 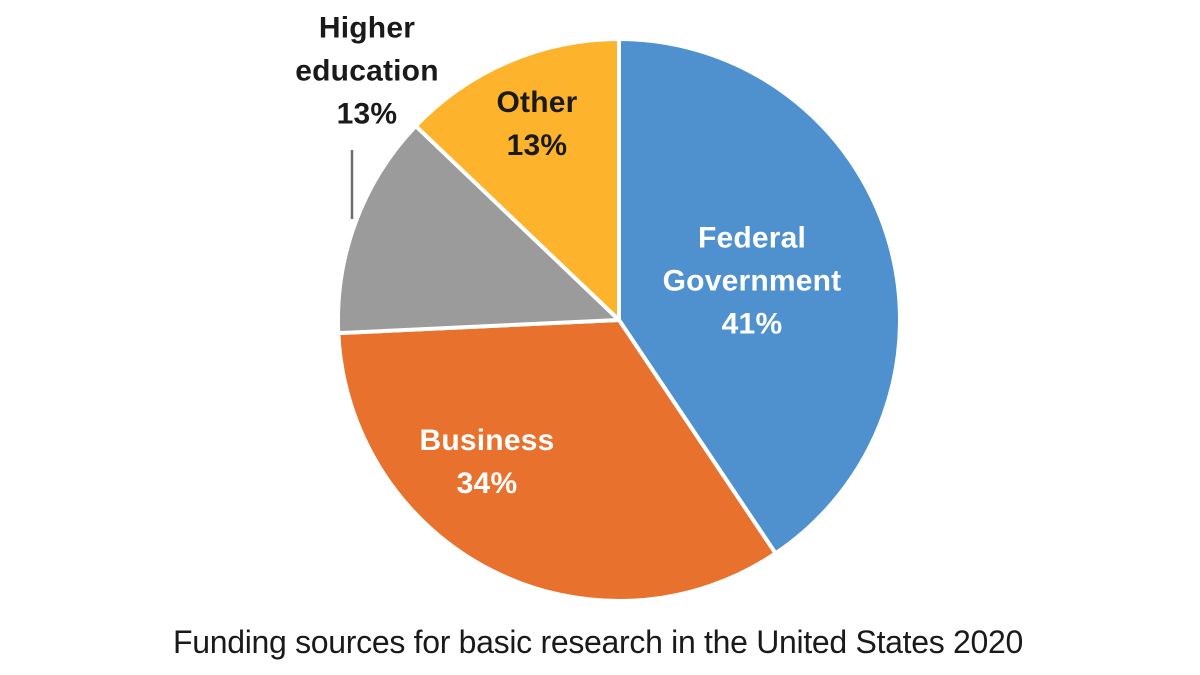 What do you see at coordinates (367, 28) in the screenshot?
I see `label-line: Higher` at bounding box center [367, 28].